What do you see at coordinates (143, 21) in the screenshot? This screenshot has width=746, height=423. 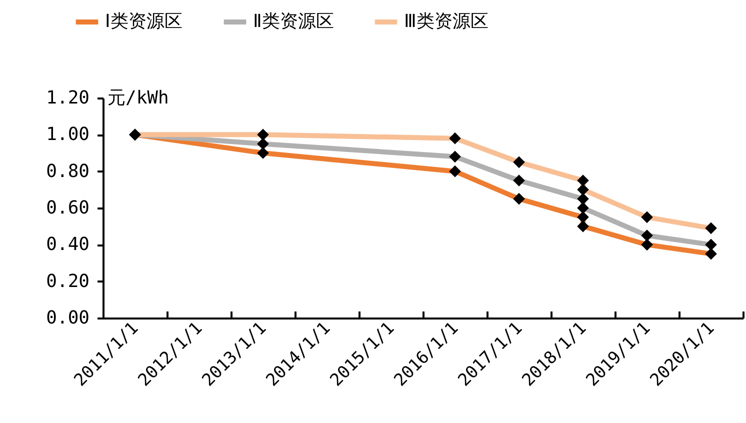 I see `legend-label: Ⅰ类资源区` at bounding box center [143, 21].